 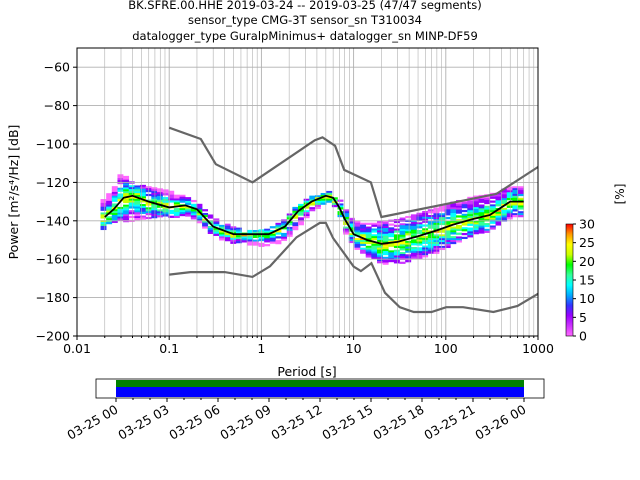 I want to click on timeline-tick-label: 03-25 09, so click(x=245, y=422).